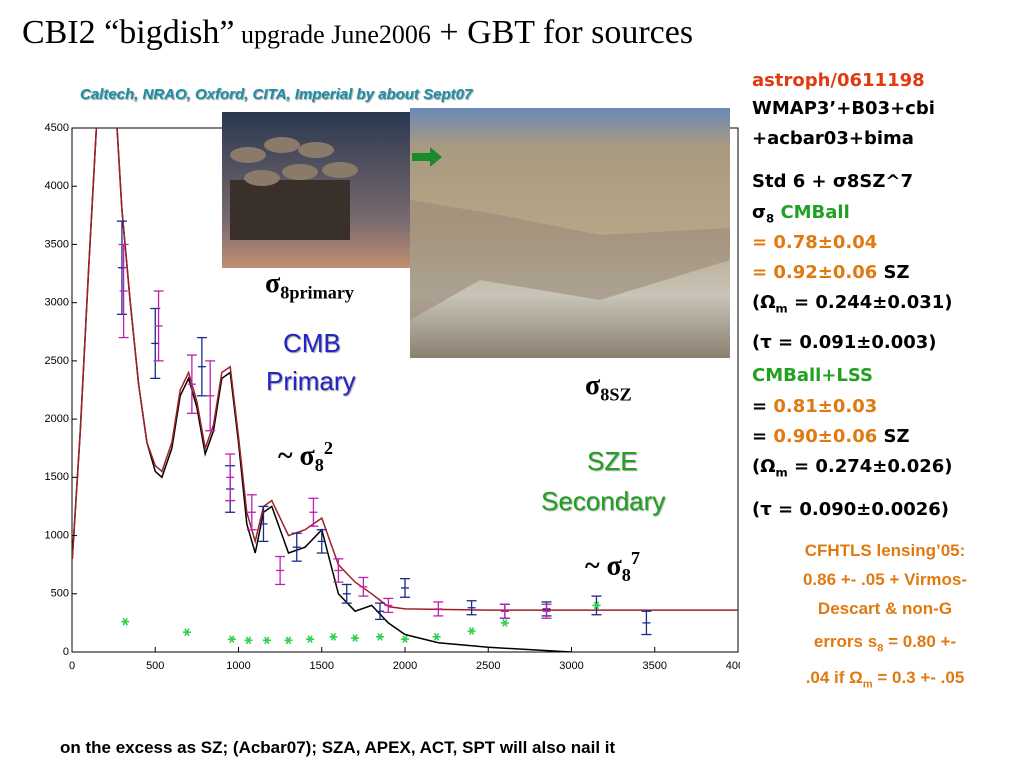  I want to click on lensing-line: errors s8 = 0.80 +-, so click(885, 643).